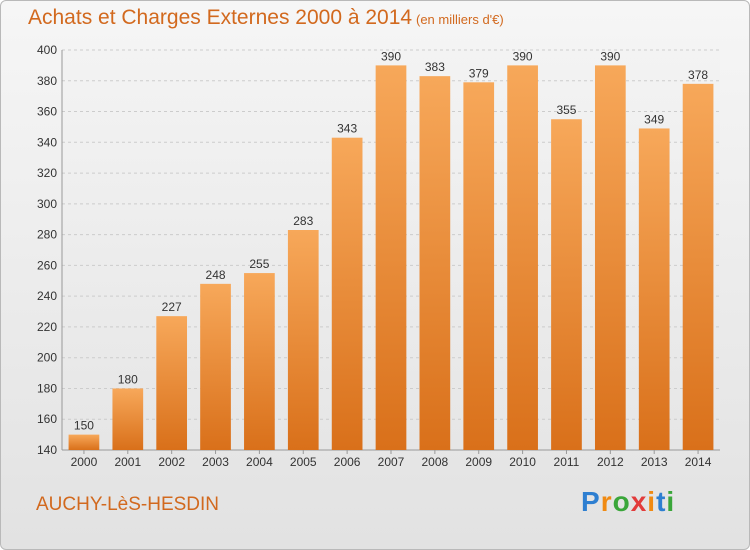  What do you see at coordinates (621, 501) in the screenshot?
I see `logo-letter: o` at bounding box center [621, 501].